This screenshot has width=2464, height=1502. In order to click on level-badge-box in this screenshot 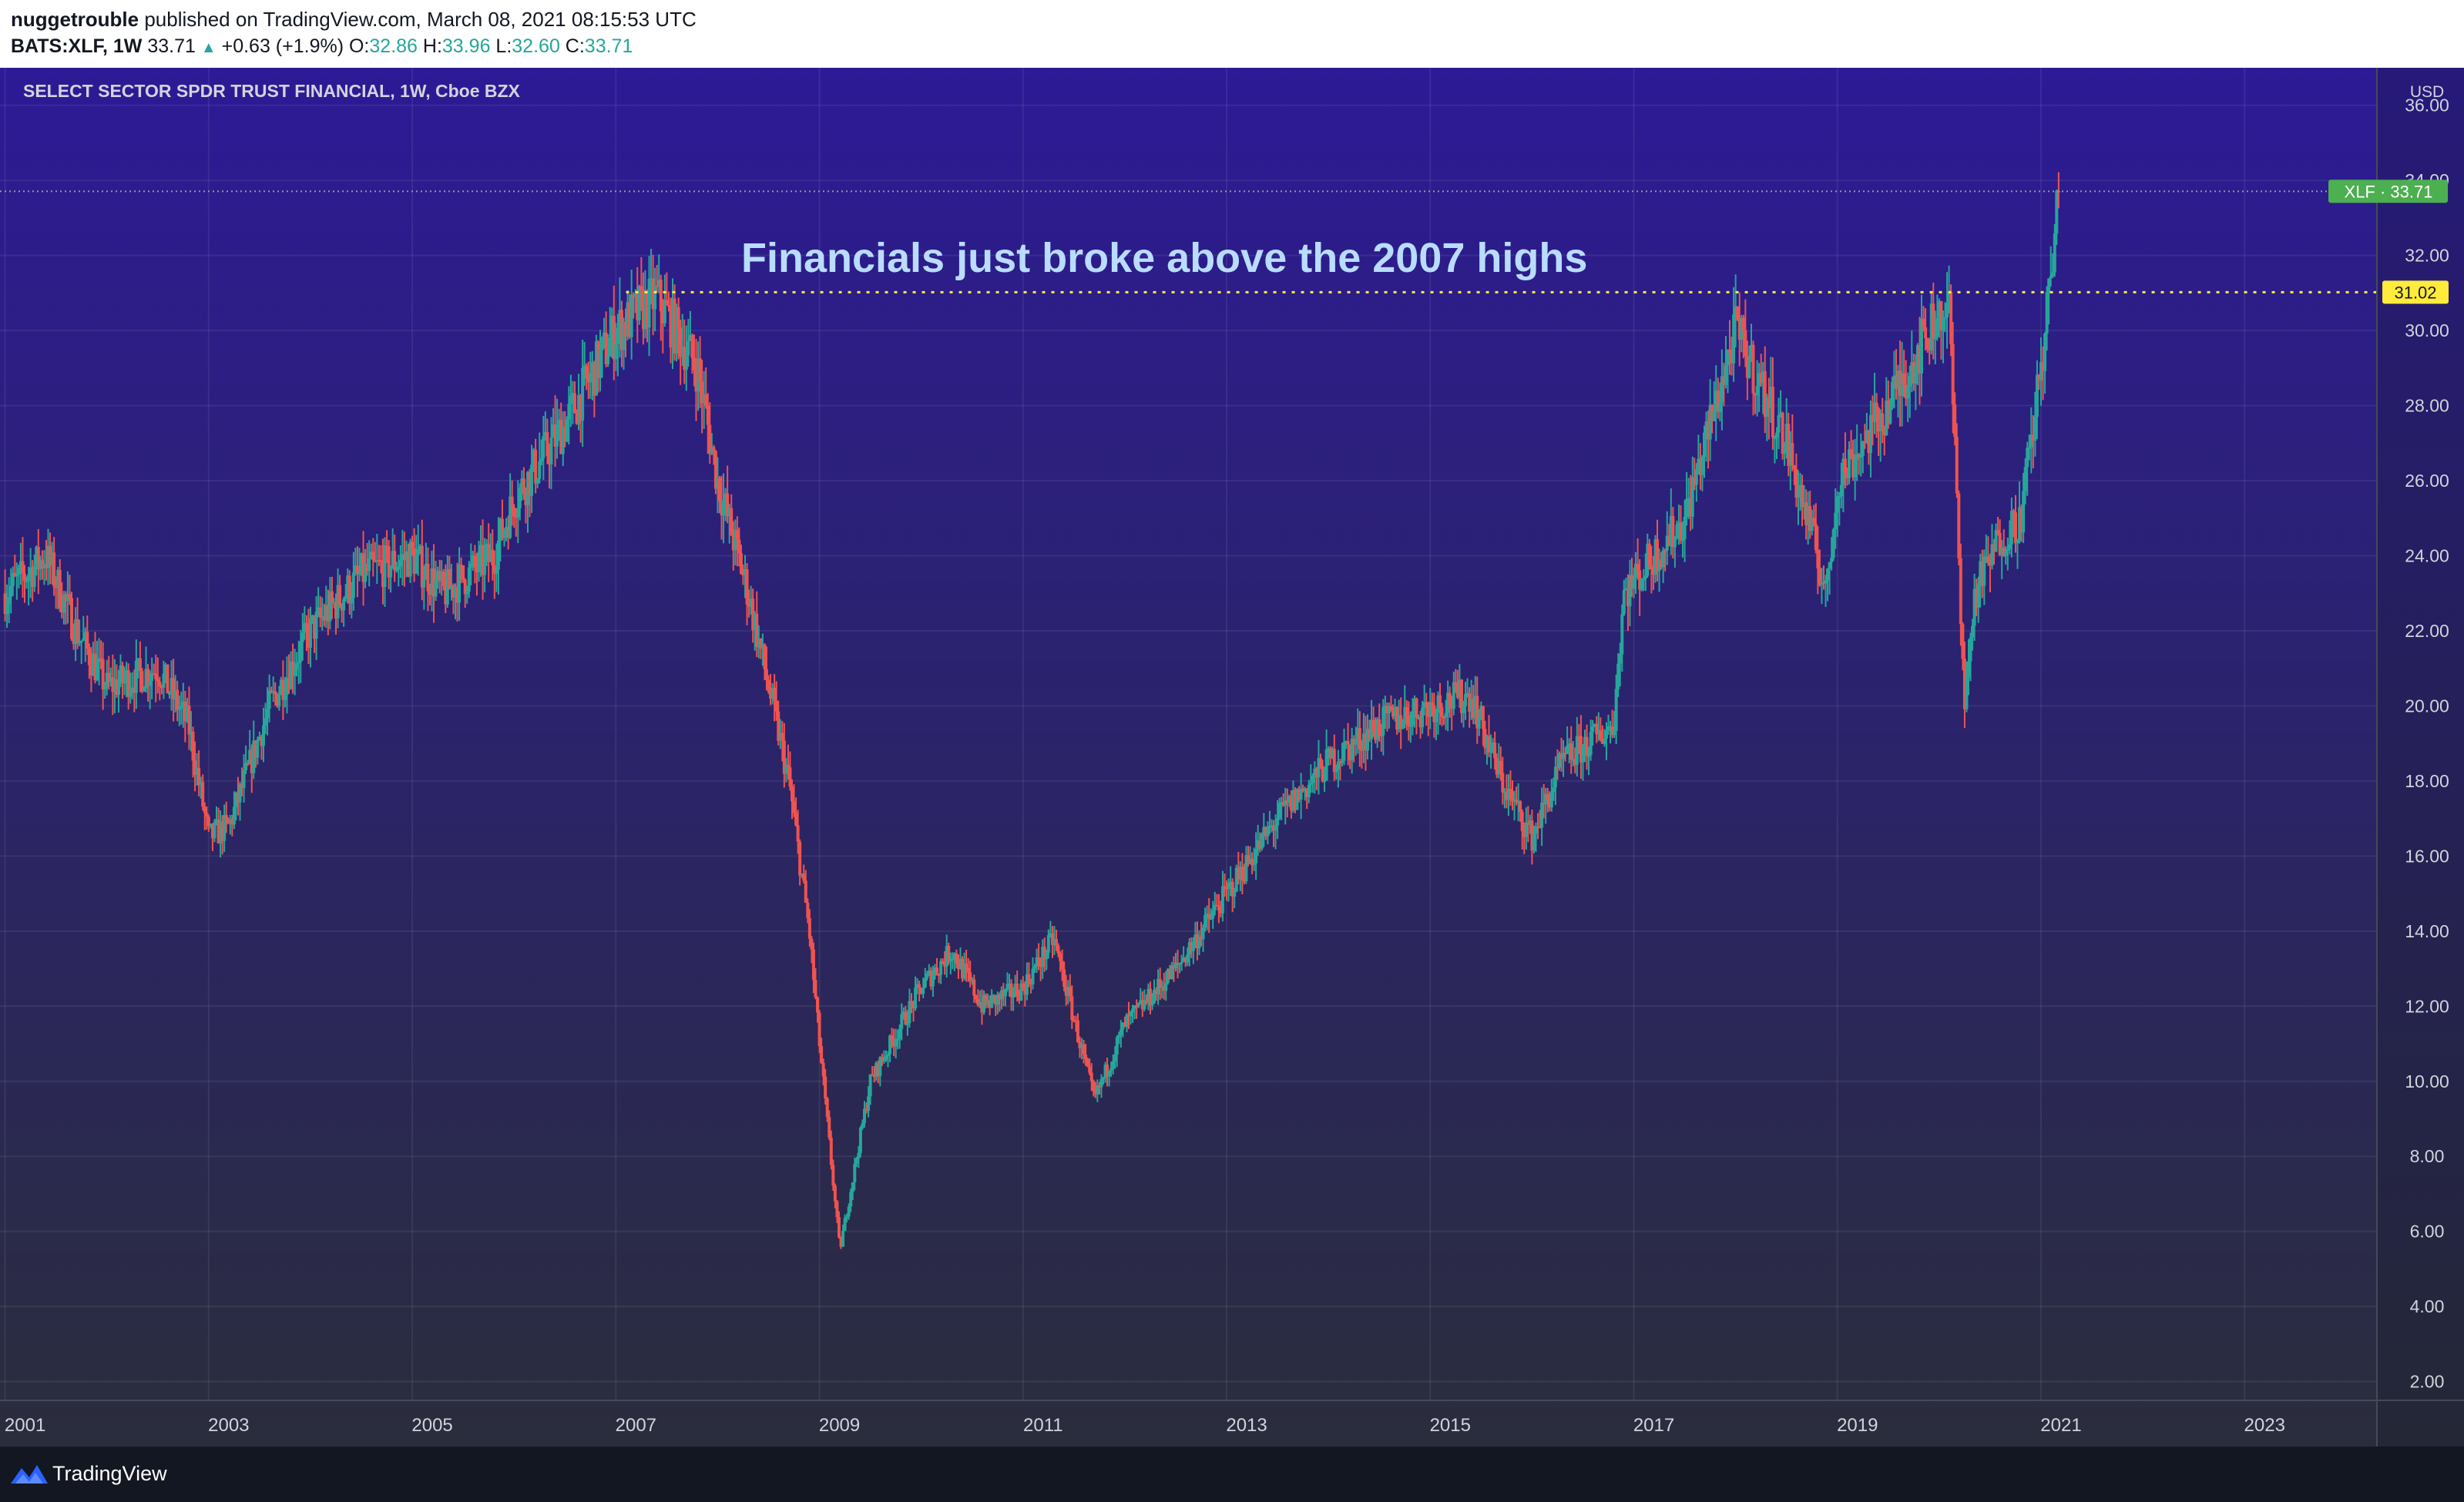, I will do `click(2416, 292)`.